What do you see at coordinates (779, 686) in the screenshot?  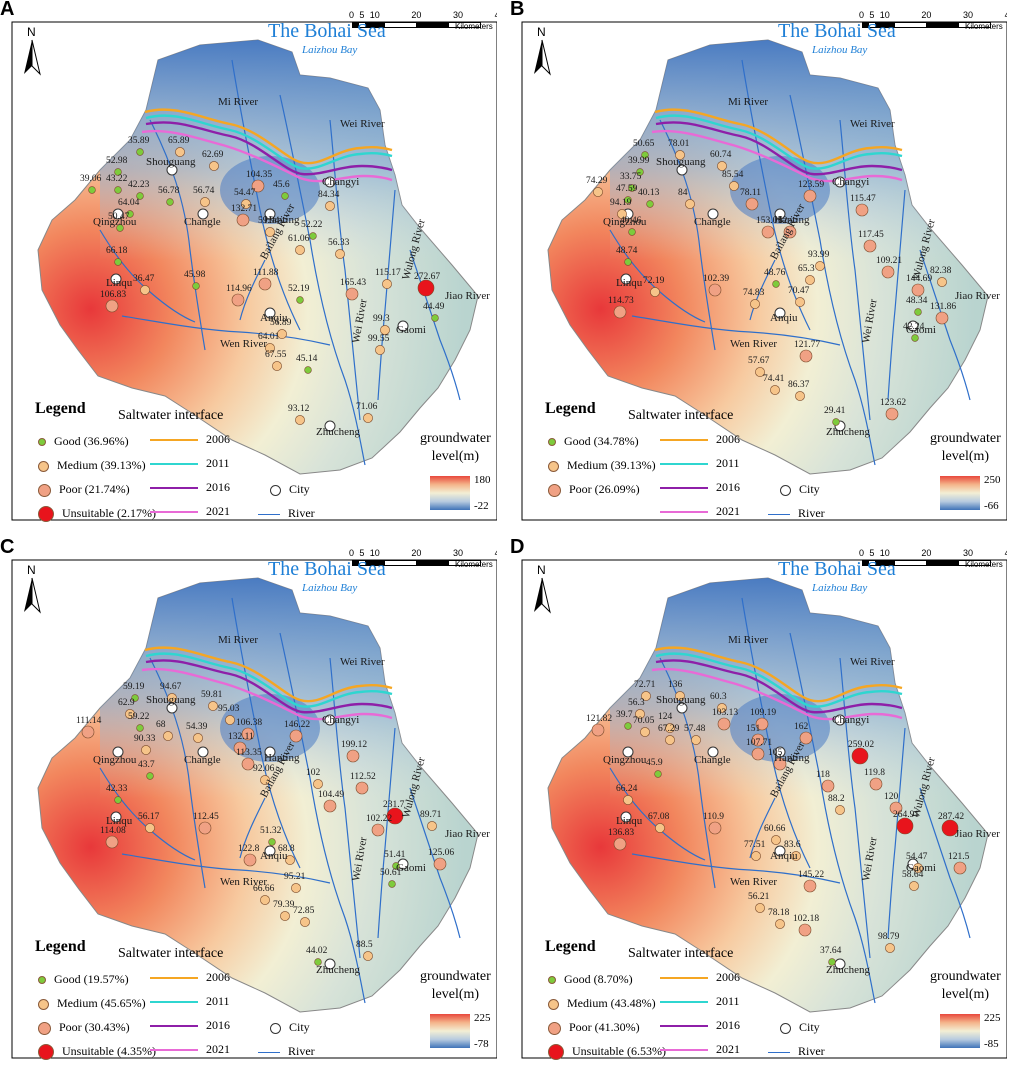 I see `saltwater-interface-2016` at bounding box center [779, 686].